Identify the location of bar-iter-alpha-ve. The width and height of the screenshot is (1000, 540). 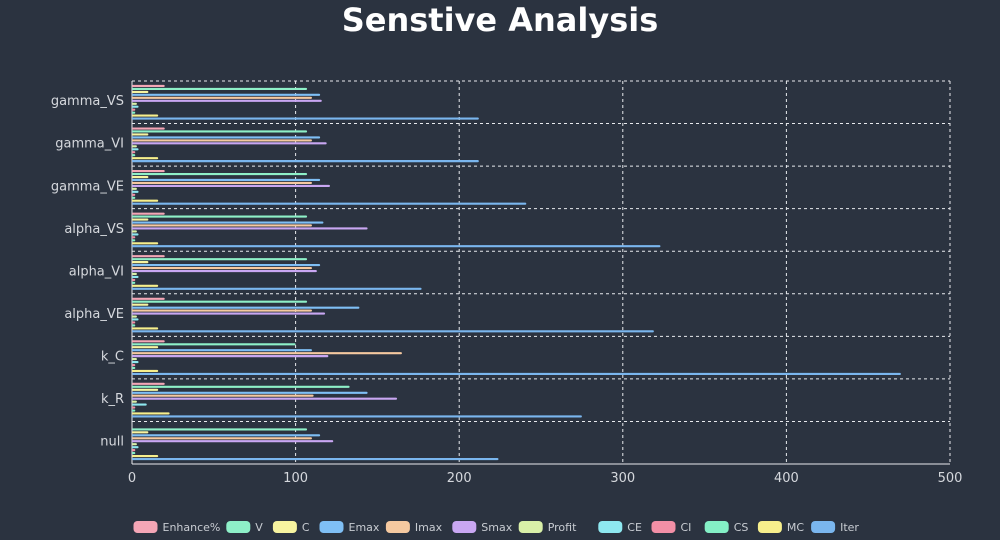
(393, 331).